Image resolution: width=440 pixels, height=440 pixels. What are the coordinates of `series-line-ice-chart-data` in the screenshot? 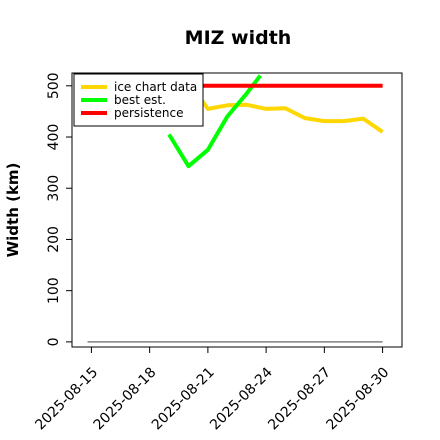 It's located at (285, 107).